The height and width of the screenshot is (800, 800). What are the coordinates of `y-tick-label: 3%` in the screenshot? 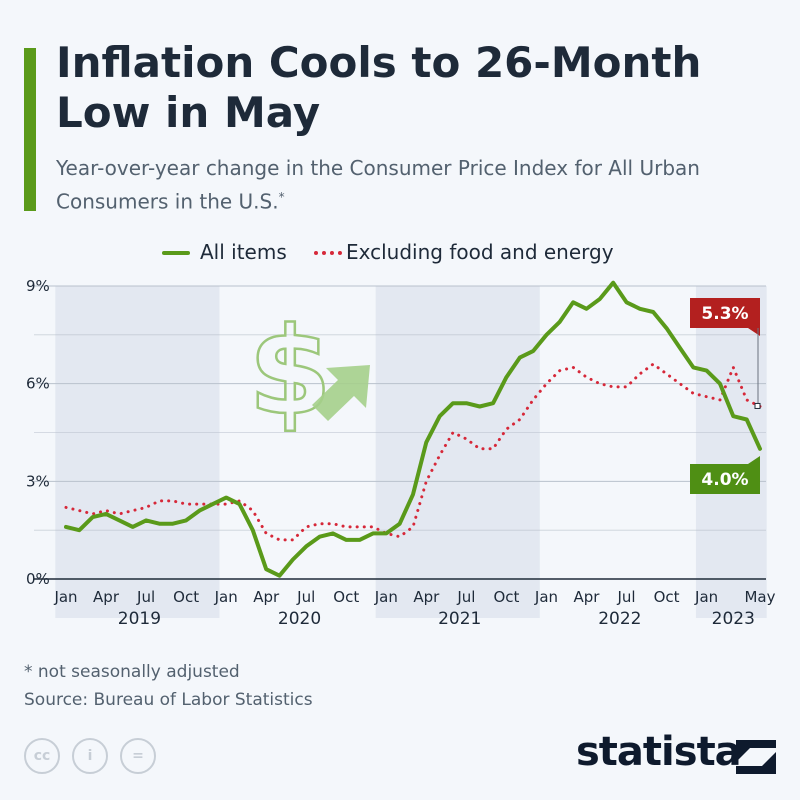 It's located at (38, 481).